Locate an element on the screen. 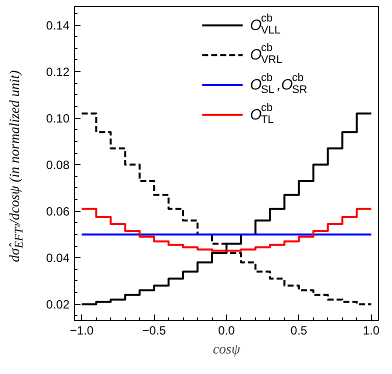 The height and width of the screenshot is (374, 392). x-tick-label: −0.5 is located at coordinates (154, 331).